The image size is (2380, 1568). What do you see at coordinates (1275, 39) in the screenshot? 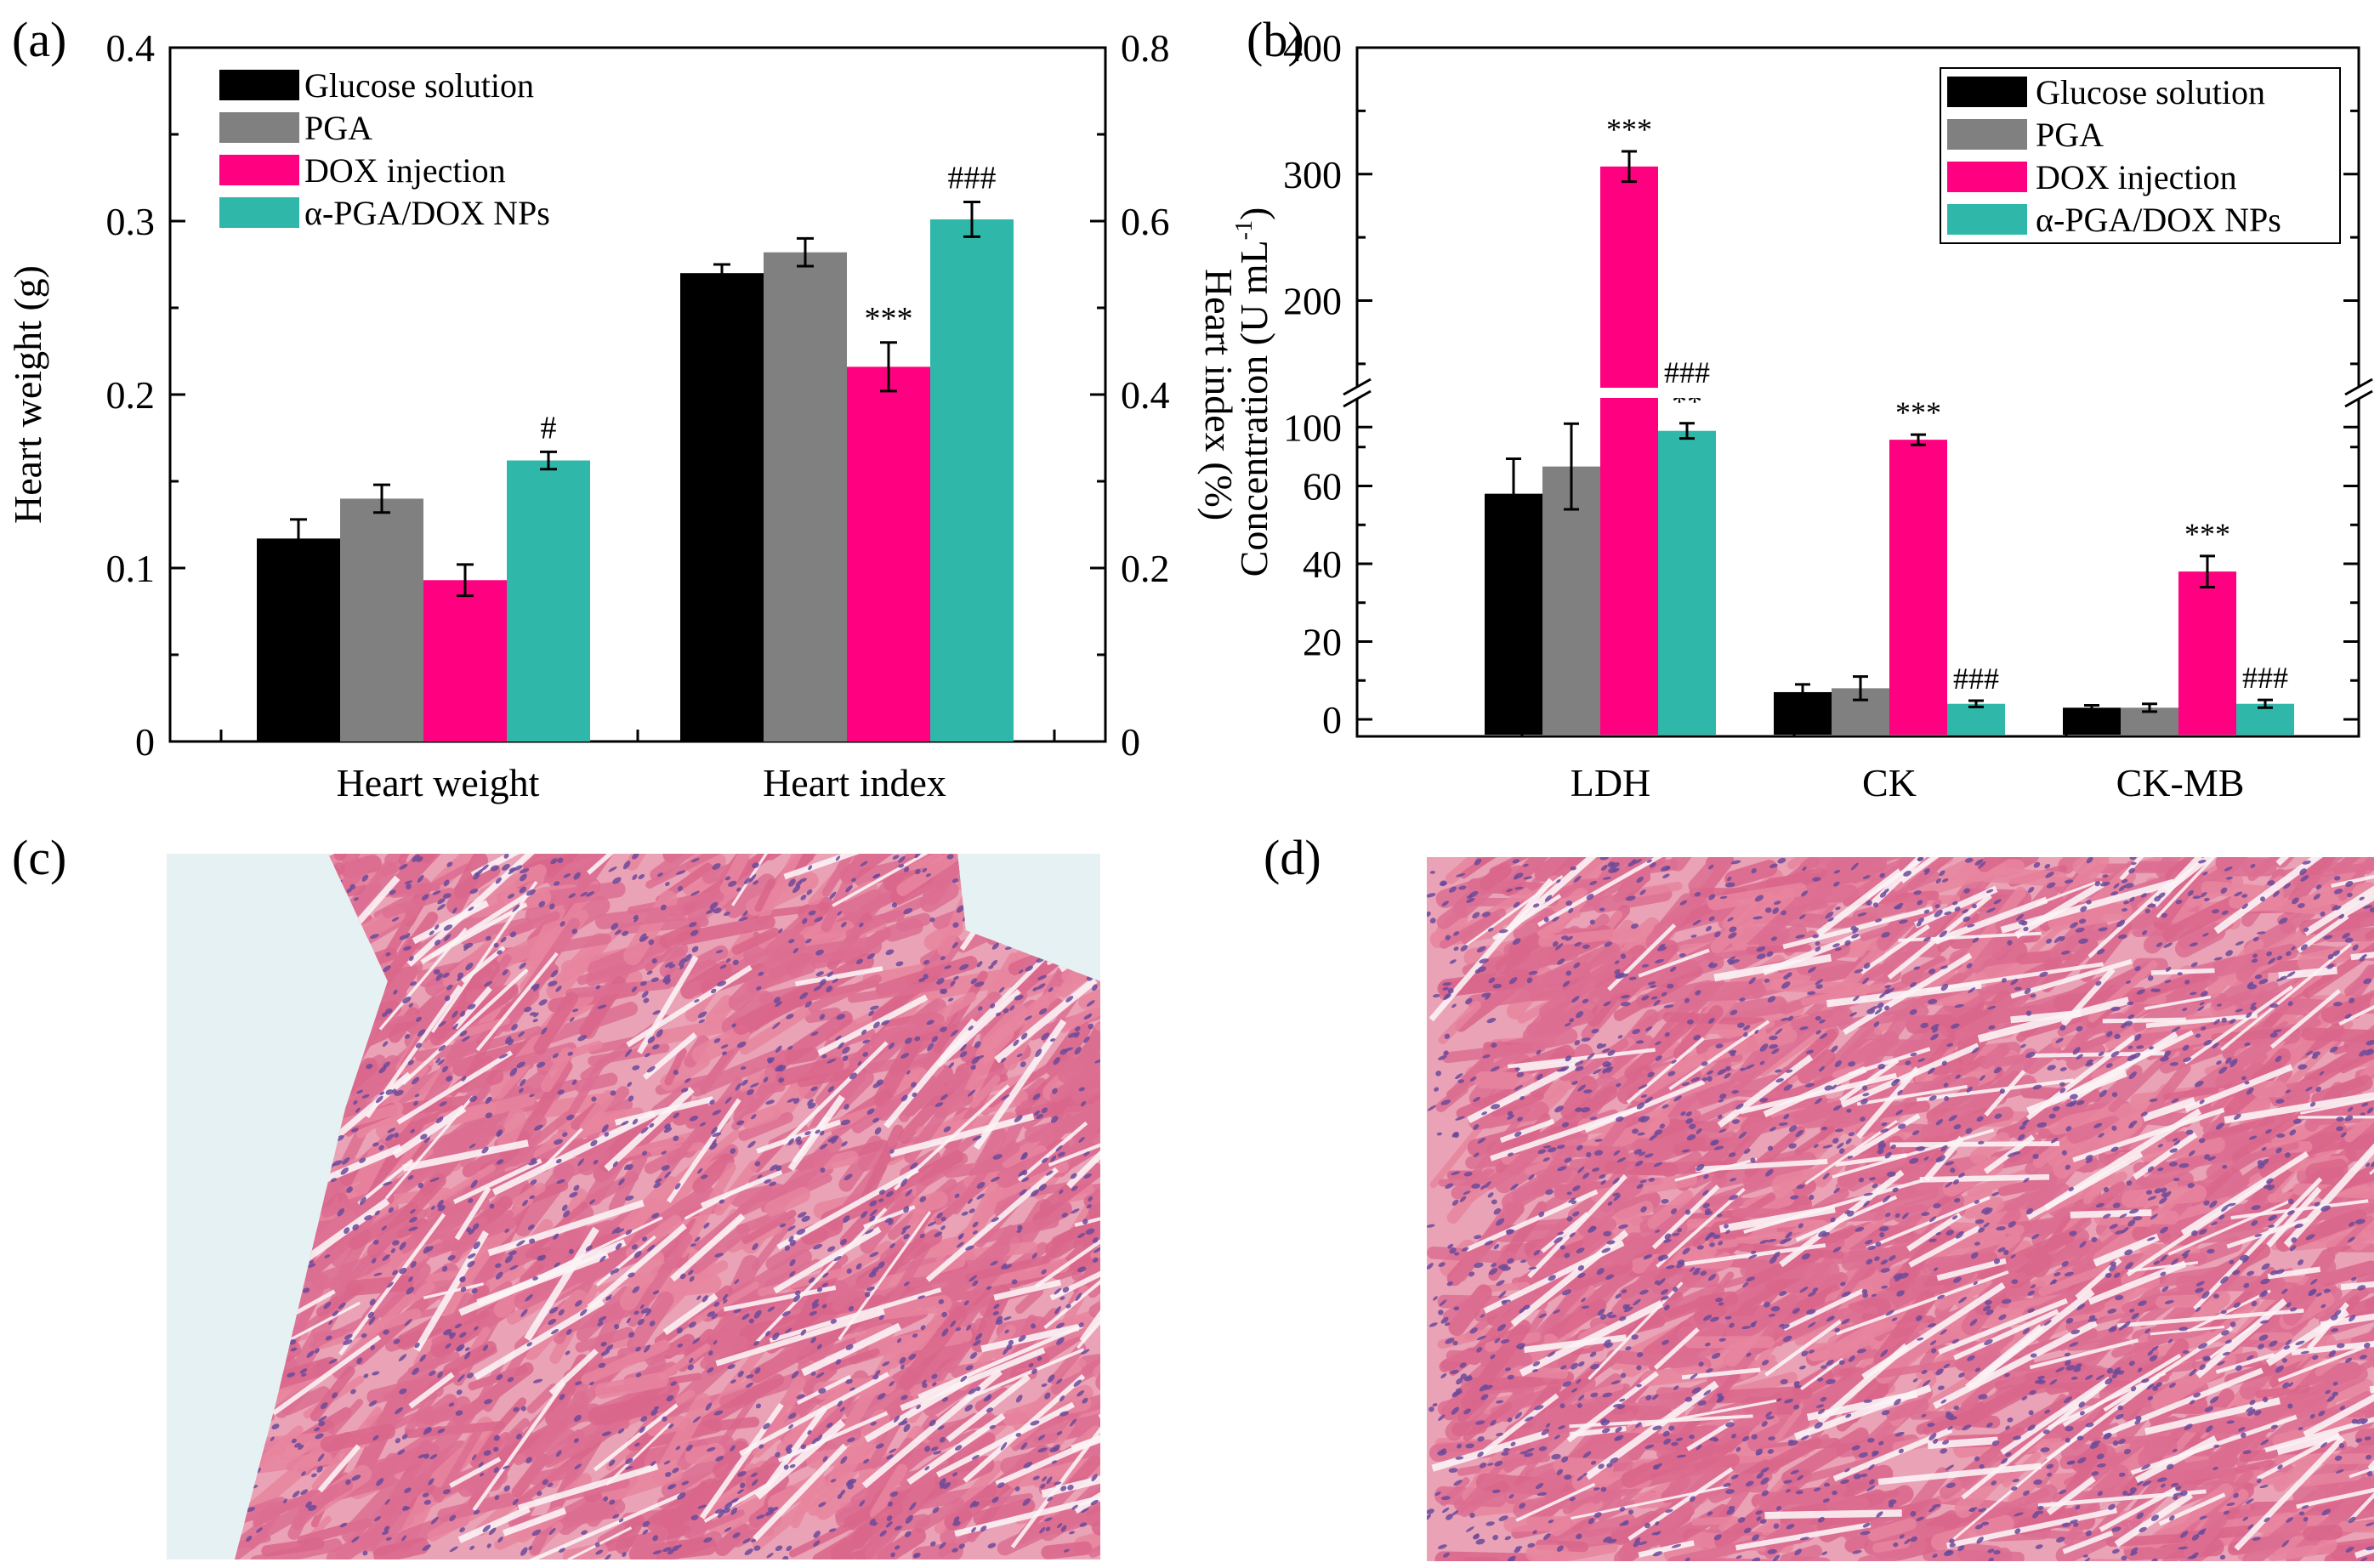
I see `panel-label-b: (b)` at bounding box center [1275, 39].